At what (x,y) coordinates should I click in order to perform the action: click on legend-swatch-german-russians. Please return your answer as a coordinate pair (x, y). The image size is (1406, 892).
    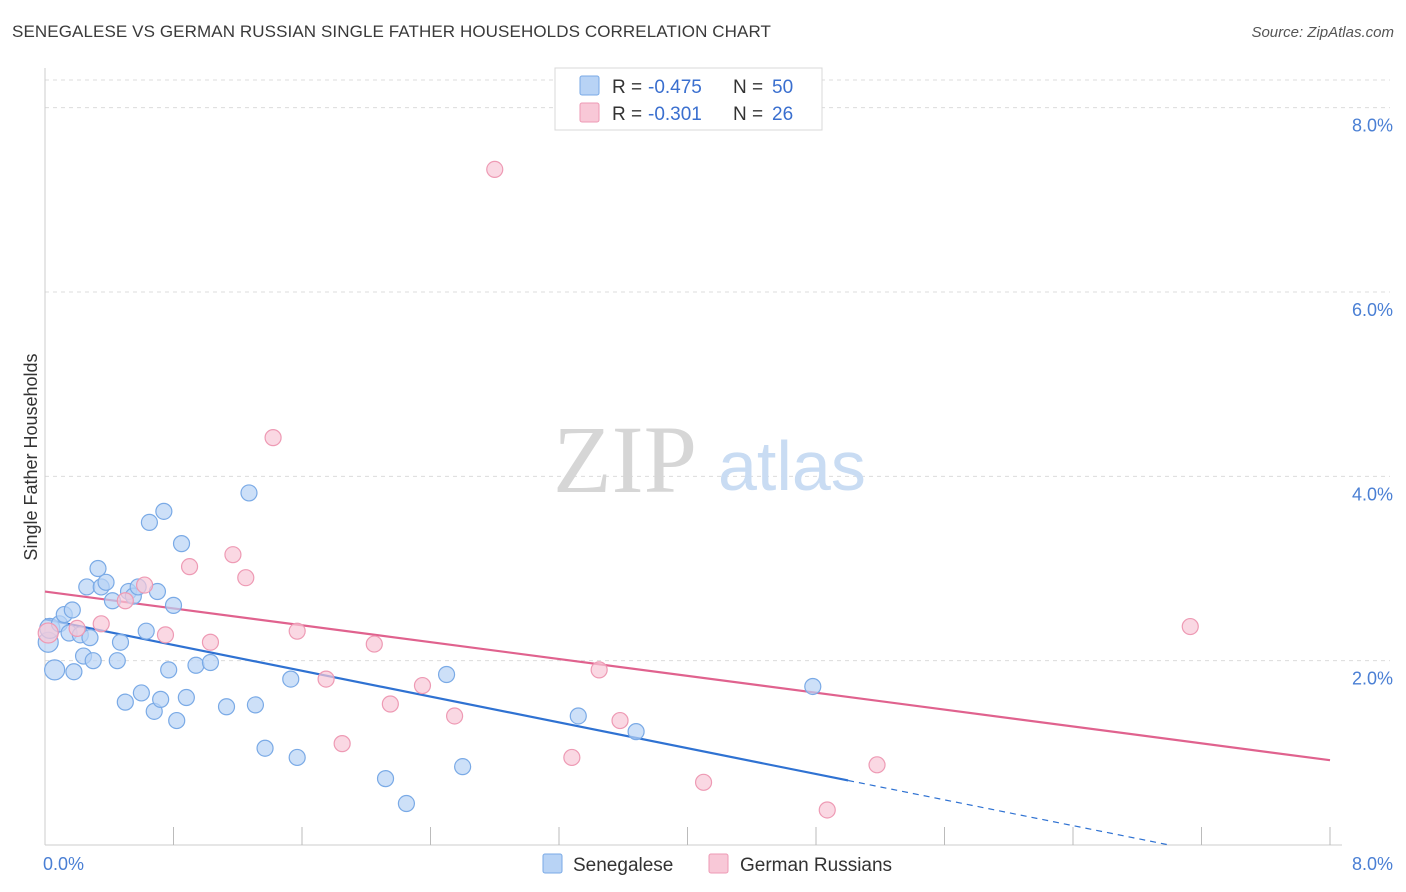
    Looking at the image, I should click on (589, 112).